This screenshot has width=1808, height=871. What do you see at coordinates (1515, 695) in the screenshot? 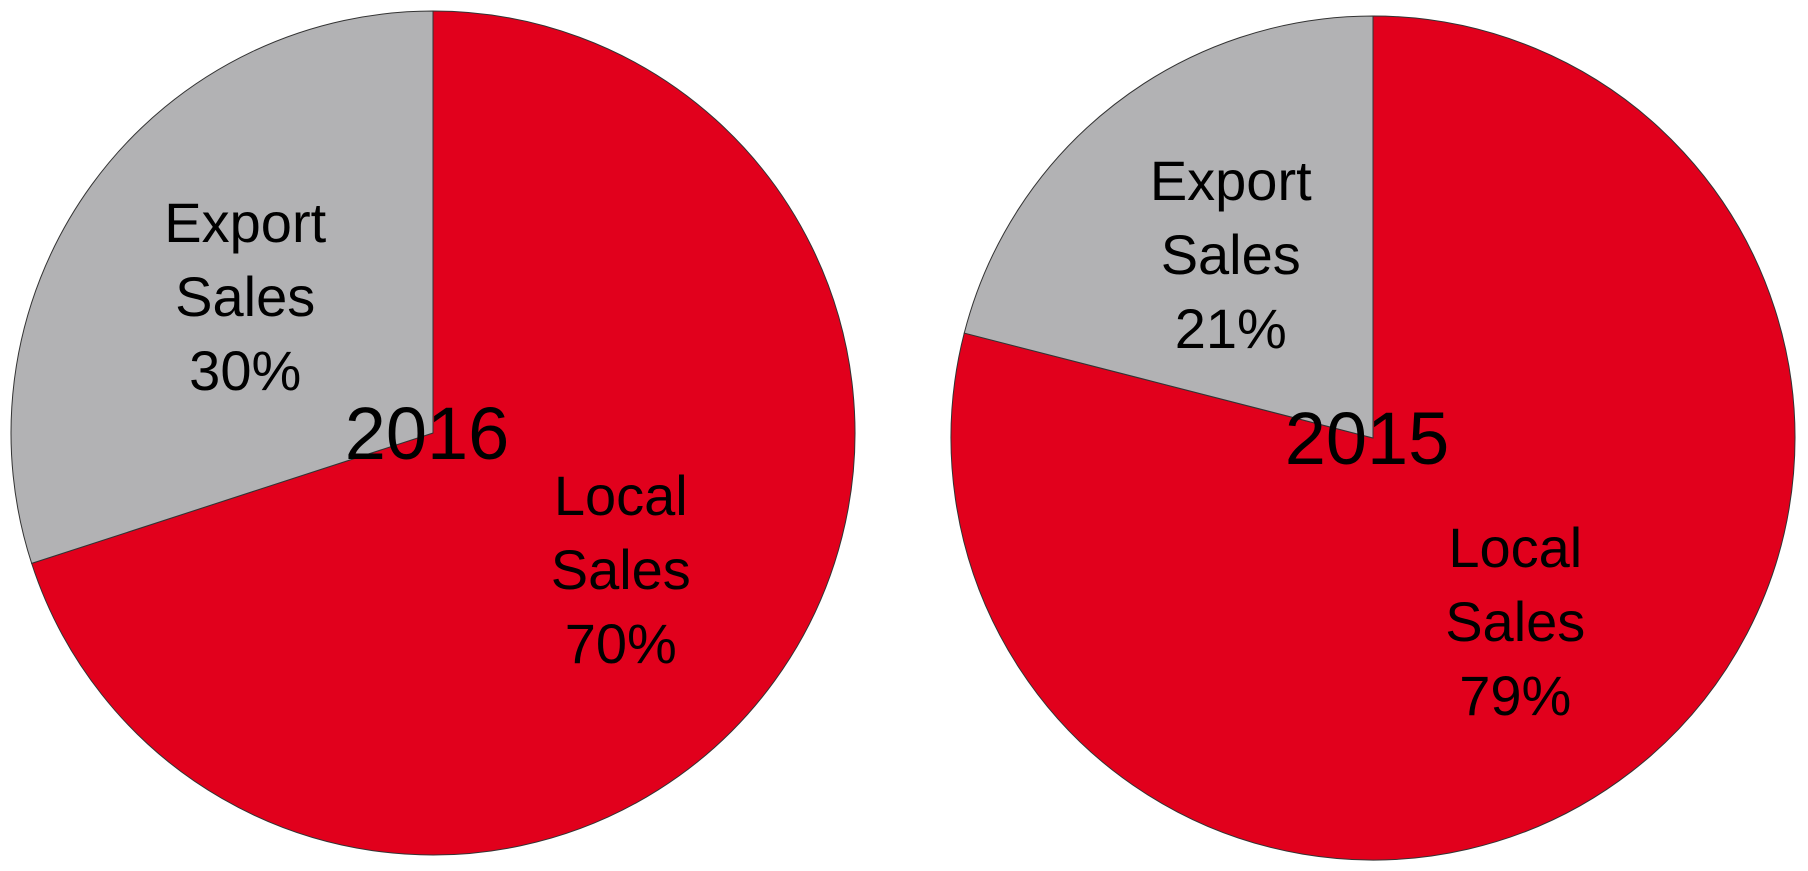
I see `slice-value-label: 79%` at bounding box center [1515, 695].